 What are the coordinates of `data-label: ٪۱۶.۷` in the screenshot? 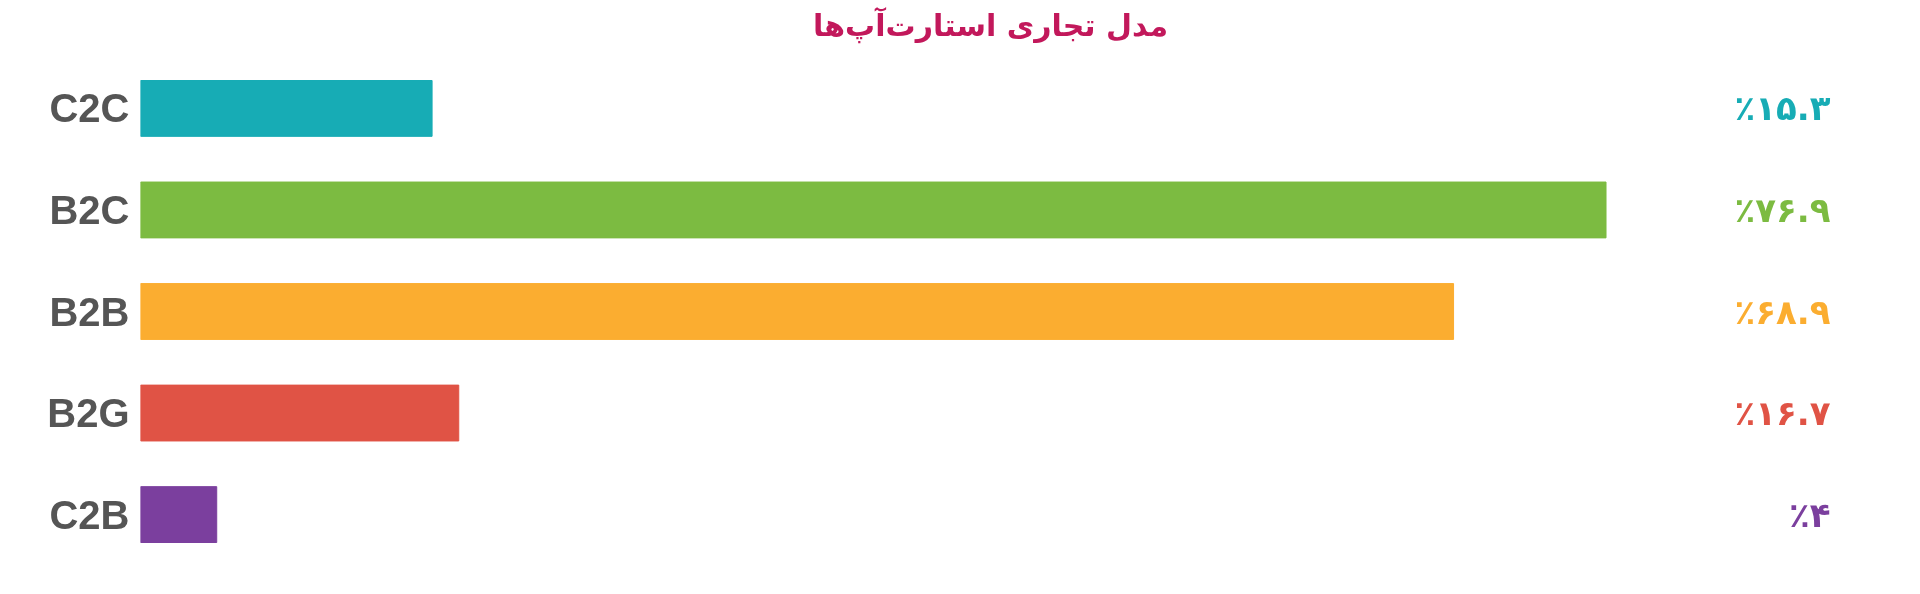 It's located at (1782, 413).